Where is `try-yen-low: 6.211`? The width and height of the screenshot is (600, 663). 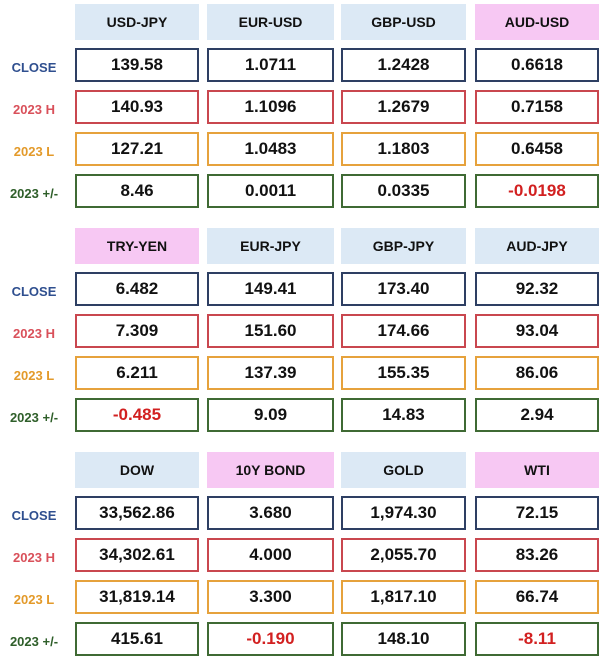
try-yen-low: 6.211 is located at coordinates (137, 373).